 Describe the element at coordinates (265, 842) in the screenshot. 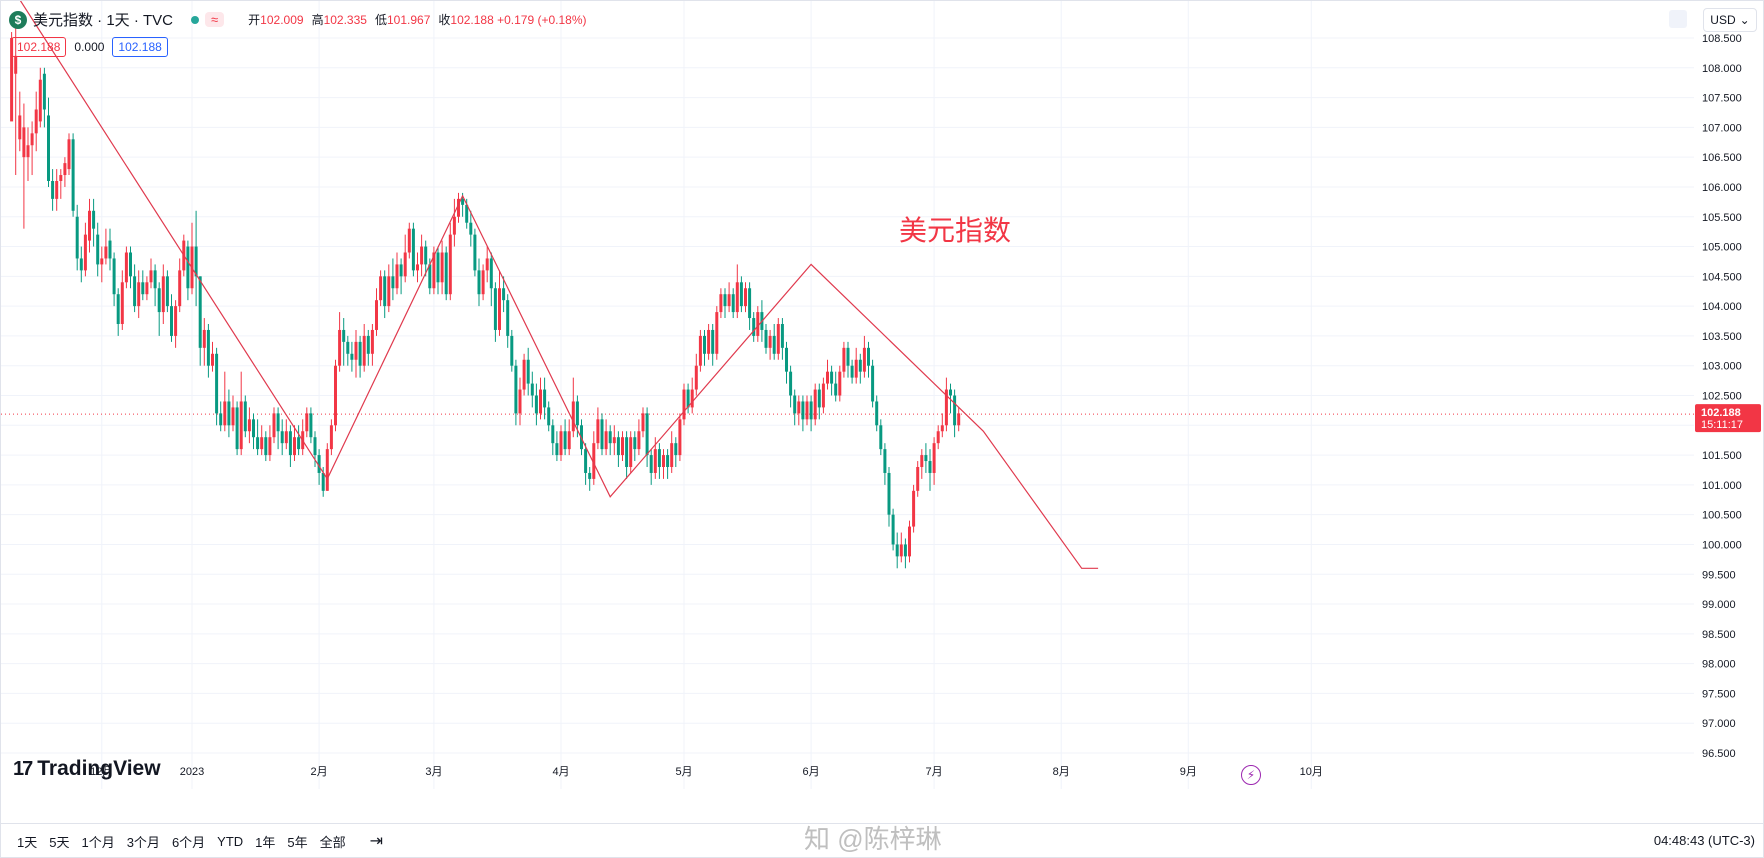

I see `range-1y-button: 1年` at that location.